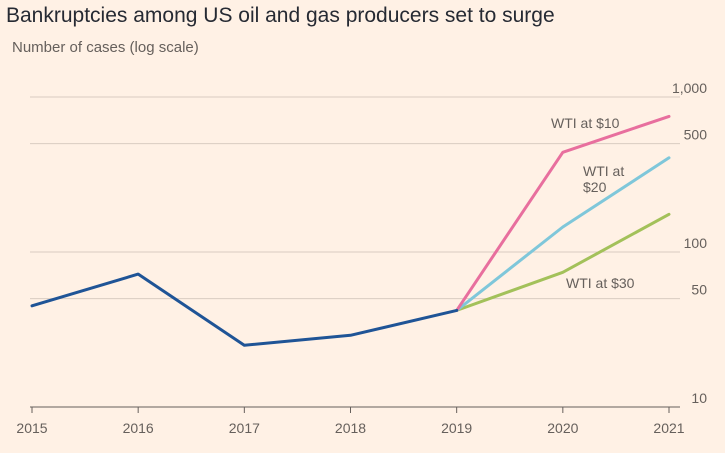 The width and height of the screenshot is (725, 453). Describe the element at coordinates (689, 88) in the screenshot. I see `y-tick-label: 1,000` at that location.